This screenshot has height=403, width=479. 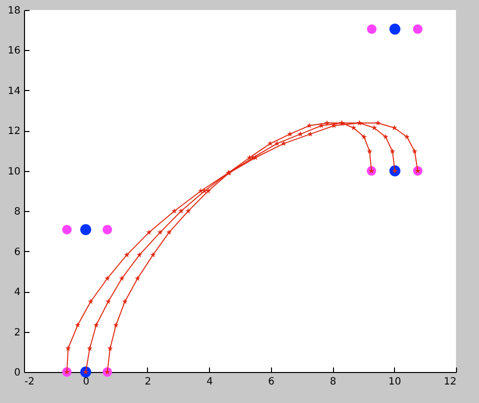 What do you see at coordinates (86, 382) in the screenshot?
I see `x-tick-label: 0` at bounding box center [86, 382].